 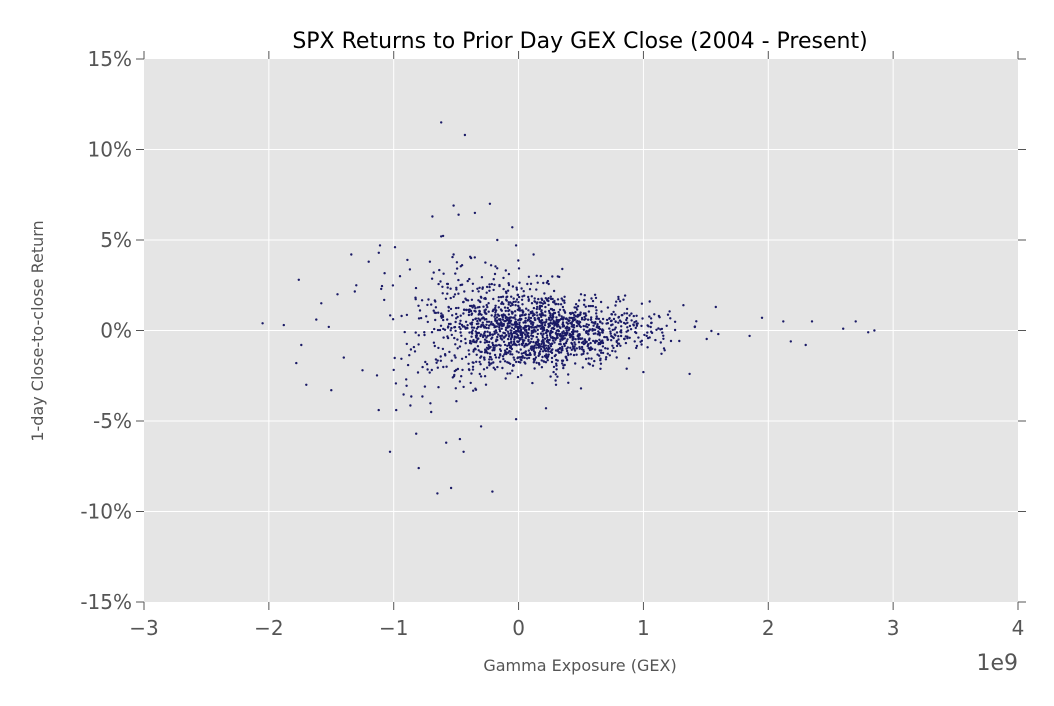 What do you see at coordinates (997, 663) in the screenshot?
I see `x-axis-offset-label: 1e9` at bounding box center [997, 663].